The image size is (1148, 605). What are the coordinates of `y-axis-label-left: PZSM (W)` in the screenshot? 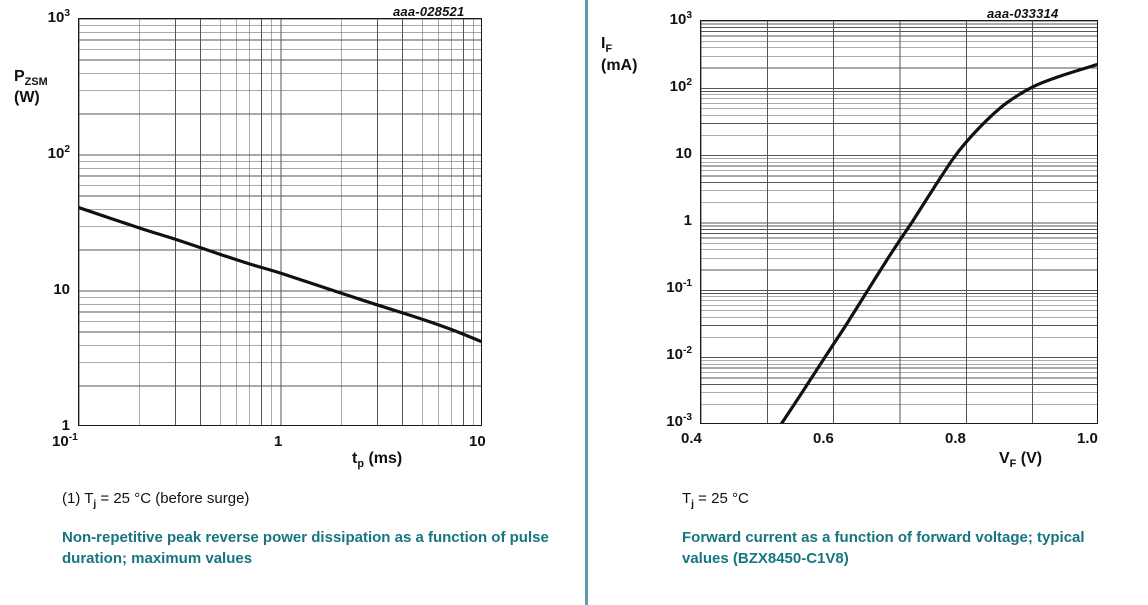 It's located at (31, 87).